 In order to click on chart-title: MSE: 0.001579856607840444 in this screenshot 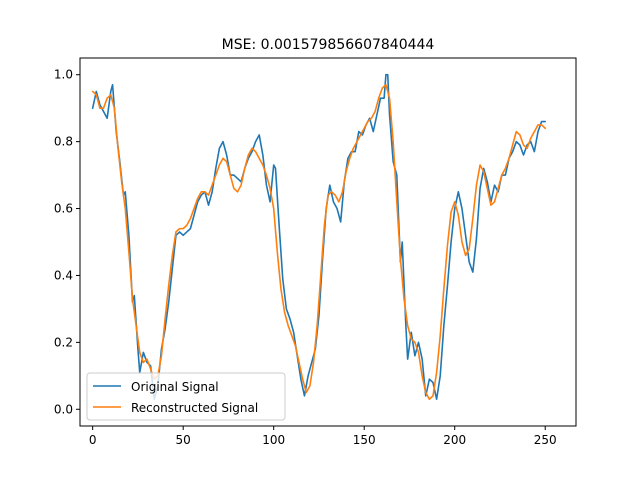, I will do `click(328, 45)`.